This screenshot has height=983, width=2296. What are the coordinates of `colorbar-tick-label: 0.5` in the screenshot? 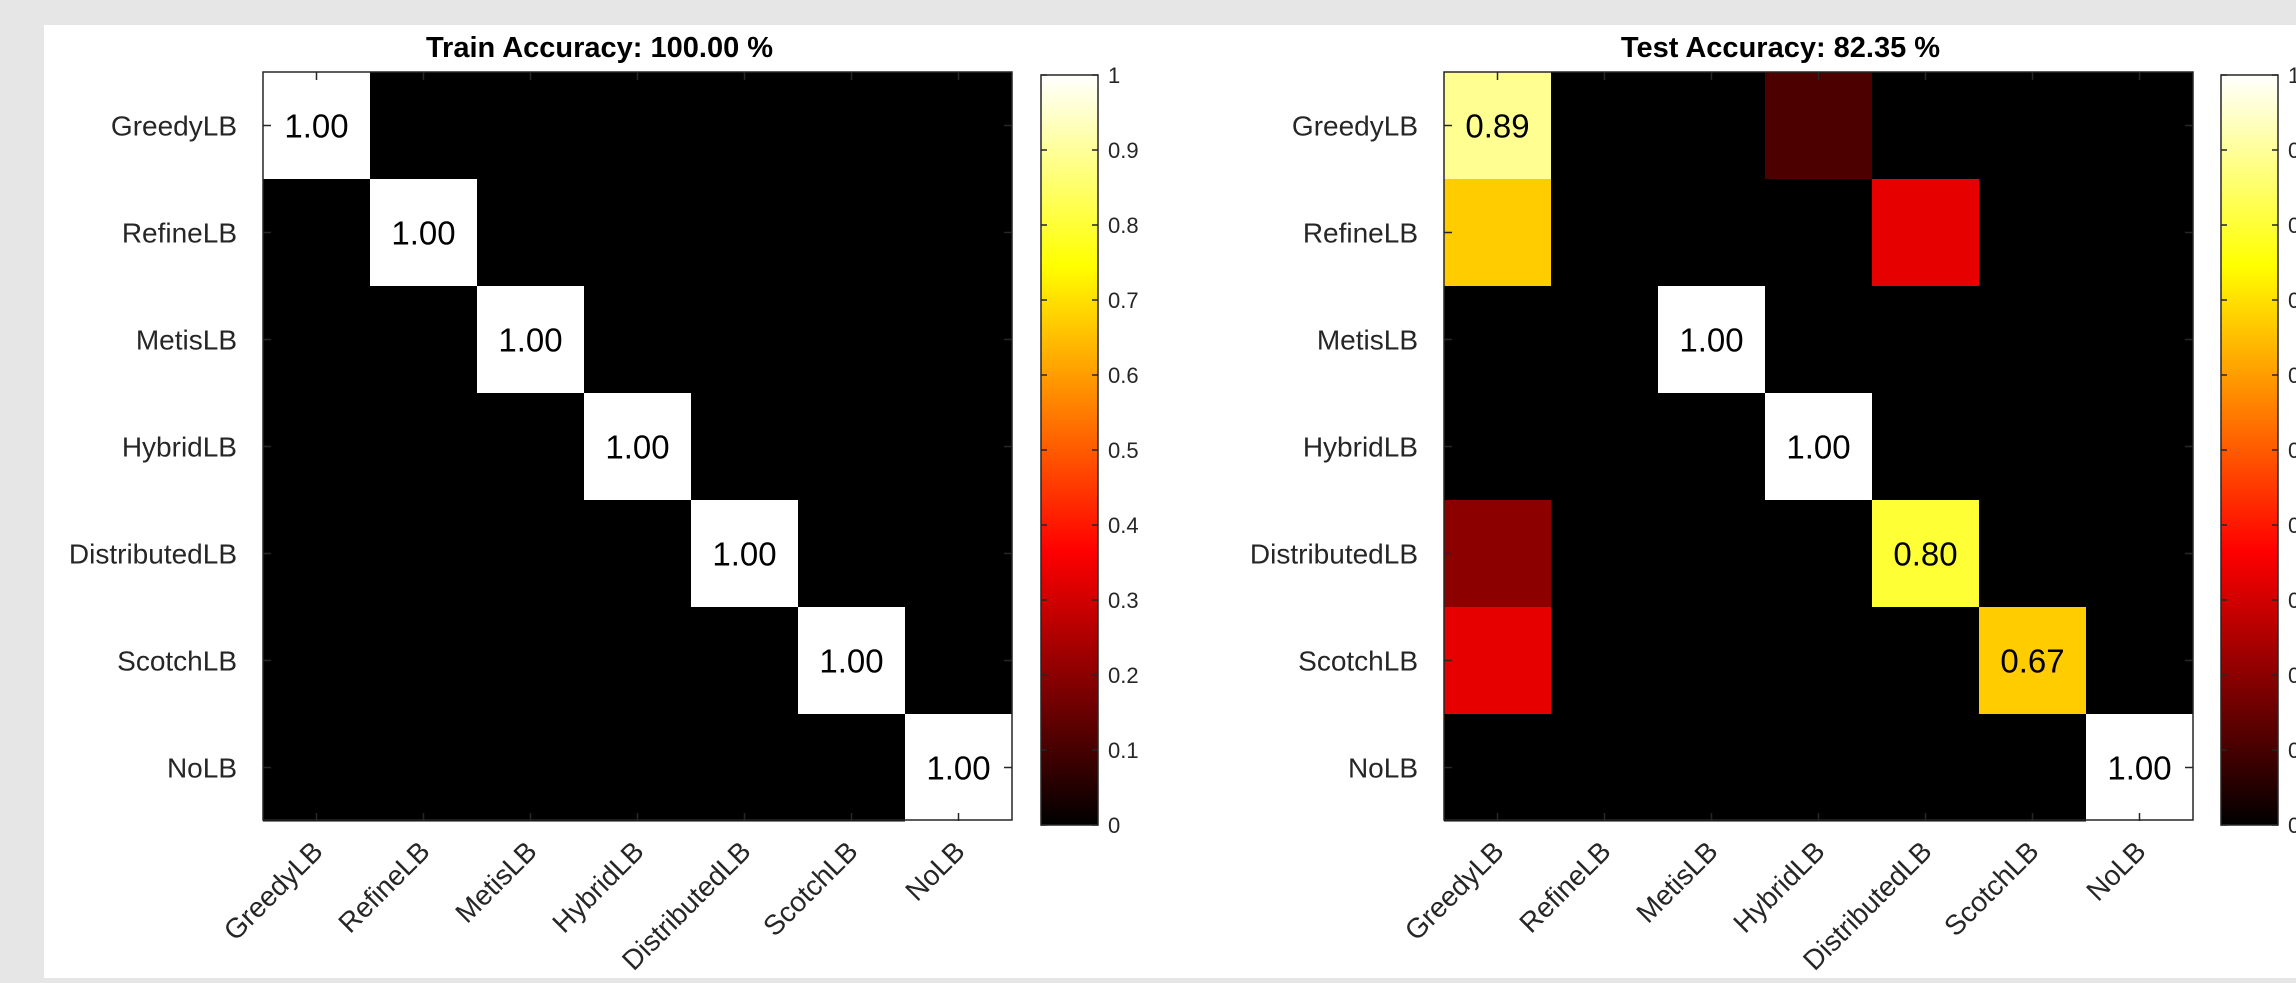 It's located at (1123, 450).